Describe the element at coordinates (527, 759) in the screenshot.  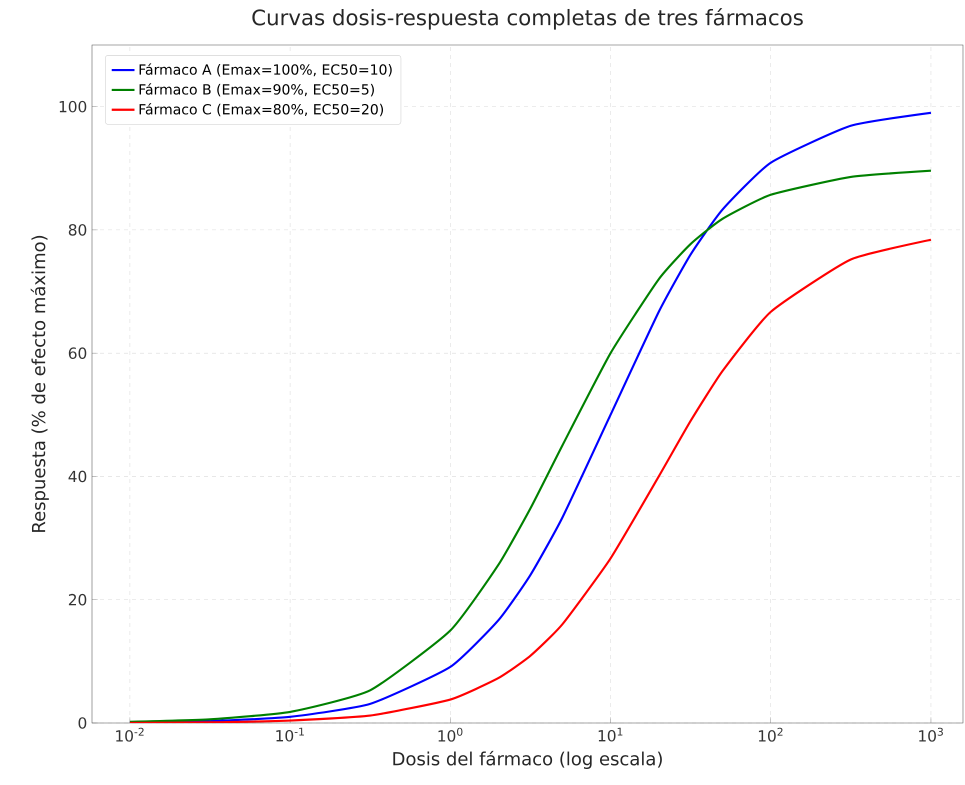
I see `x-axis-title: Dosis del fármaco (log escala)` at that location.